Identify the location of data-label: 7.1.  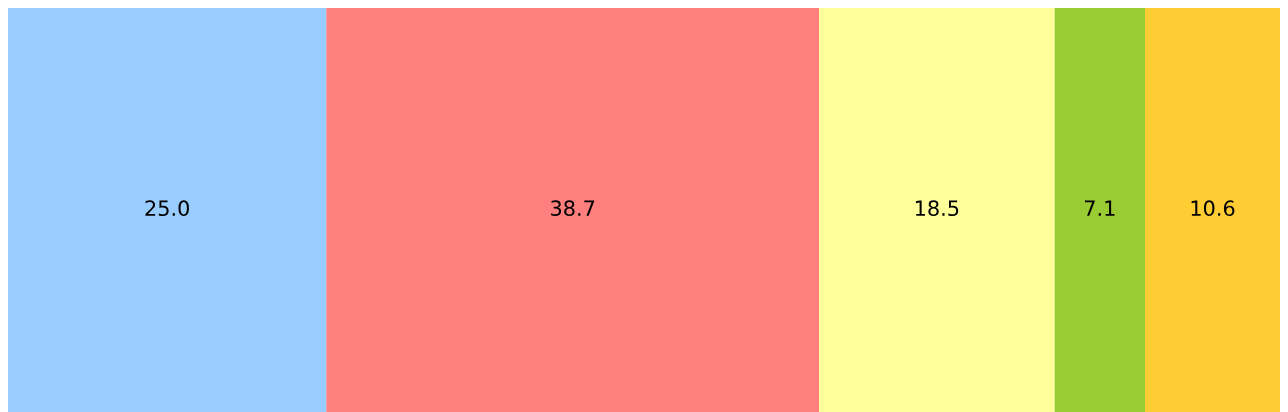
(1099, 208).